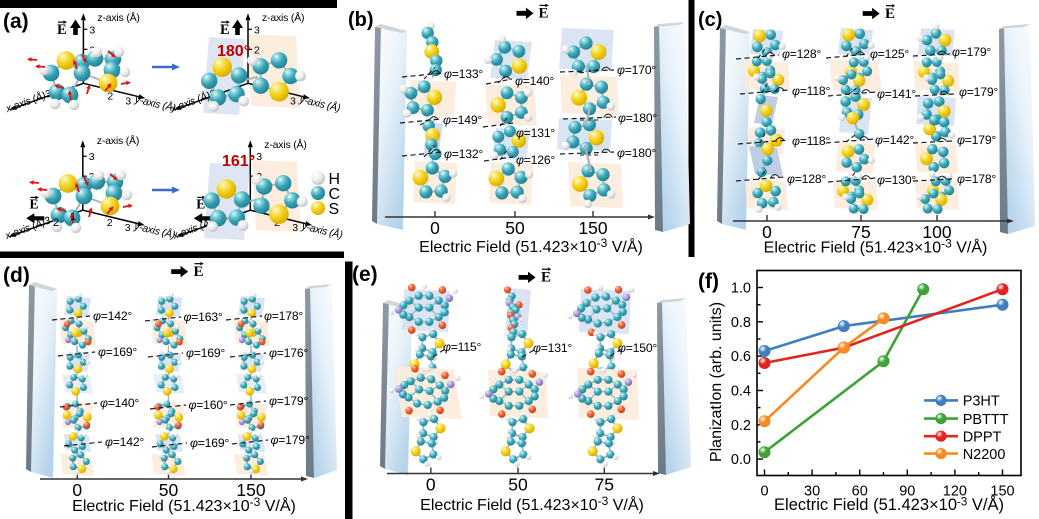 The height and width of the screenshot is (519, 1039). Describe the element at coordinates (986, 420) in the screenshot. I see `svg-text: PBTTT` at that location.